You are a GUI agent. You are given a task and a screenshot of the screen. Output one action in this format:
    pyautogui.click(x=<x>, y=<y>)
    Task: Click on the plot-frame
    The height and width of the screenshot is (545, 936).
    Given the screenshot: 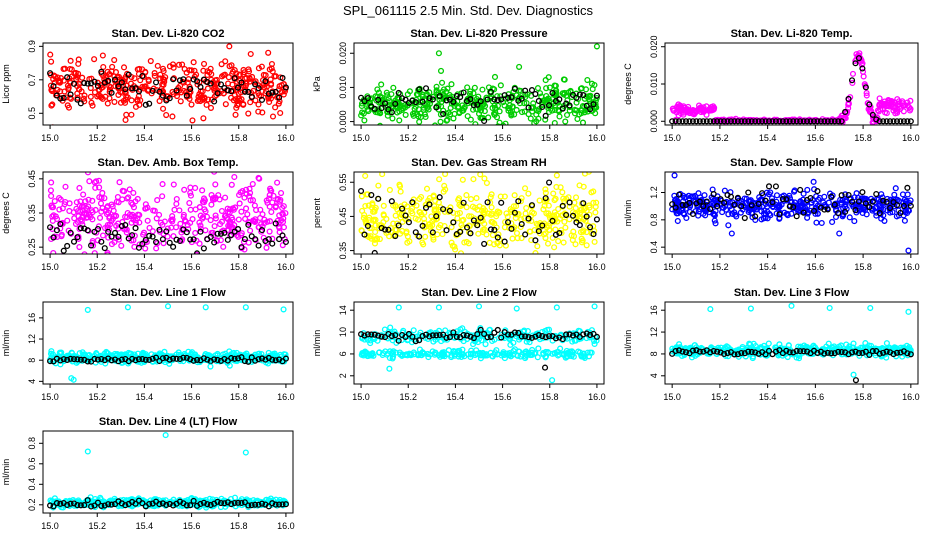 What is the action you would take?
    pyautogui.click(x=168, y=343)
    